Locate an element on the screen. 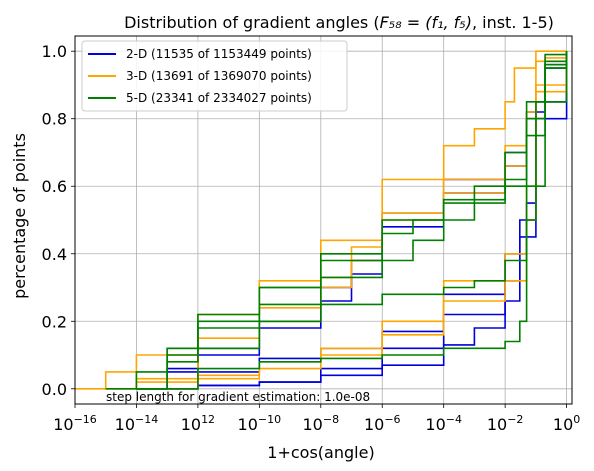  legend-box is located at coordinates (214, 76).